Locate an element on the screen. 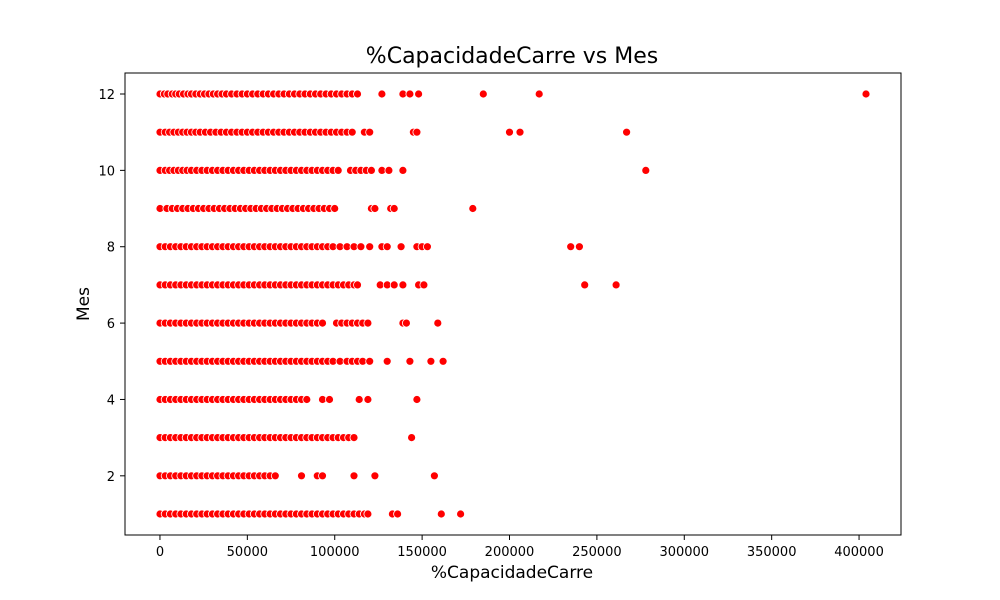 Image resolution: width=1000 pixels, height=600 pixels. x-tick-label: 200000 is located at coordinates (510, 552).